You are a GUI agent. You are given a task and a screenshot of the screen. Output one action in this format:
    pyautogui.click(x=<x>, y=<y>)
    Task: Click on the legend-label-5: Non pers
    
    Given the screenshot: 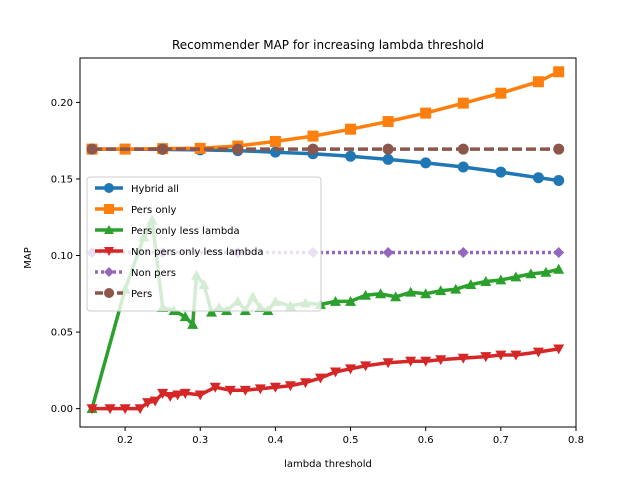 What is the action you would take?
    pyautogui.click(x=153, y=273)
    